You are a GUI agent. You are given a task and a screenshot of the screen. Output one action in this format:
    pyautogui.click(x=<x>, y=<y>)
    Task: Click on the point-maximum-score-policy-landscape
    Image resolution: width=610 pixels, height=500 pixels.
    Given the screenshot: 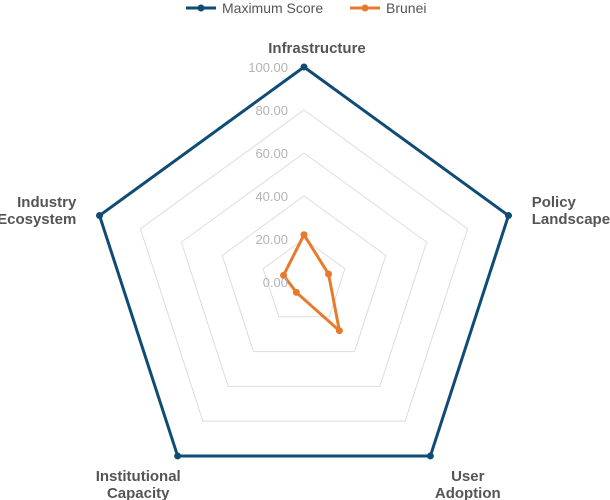 What is the action you would take?
    pyautogui.click(x=508, y=216)
    